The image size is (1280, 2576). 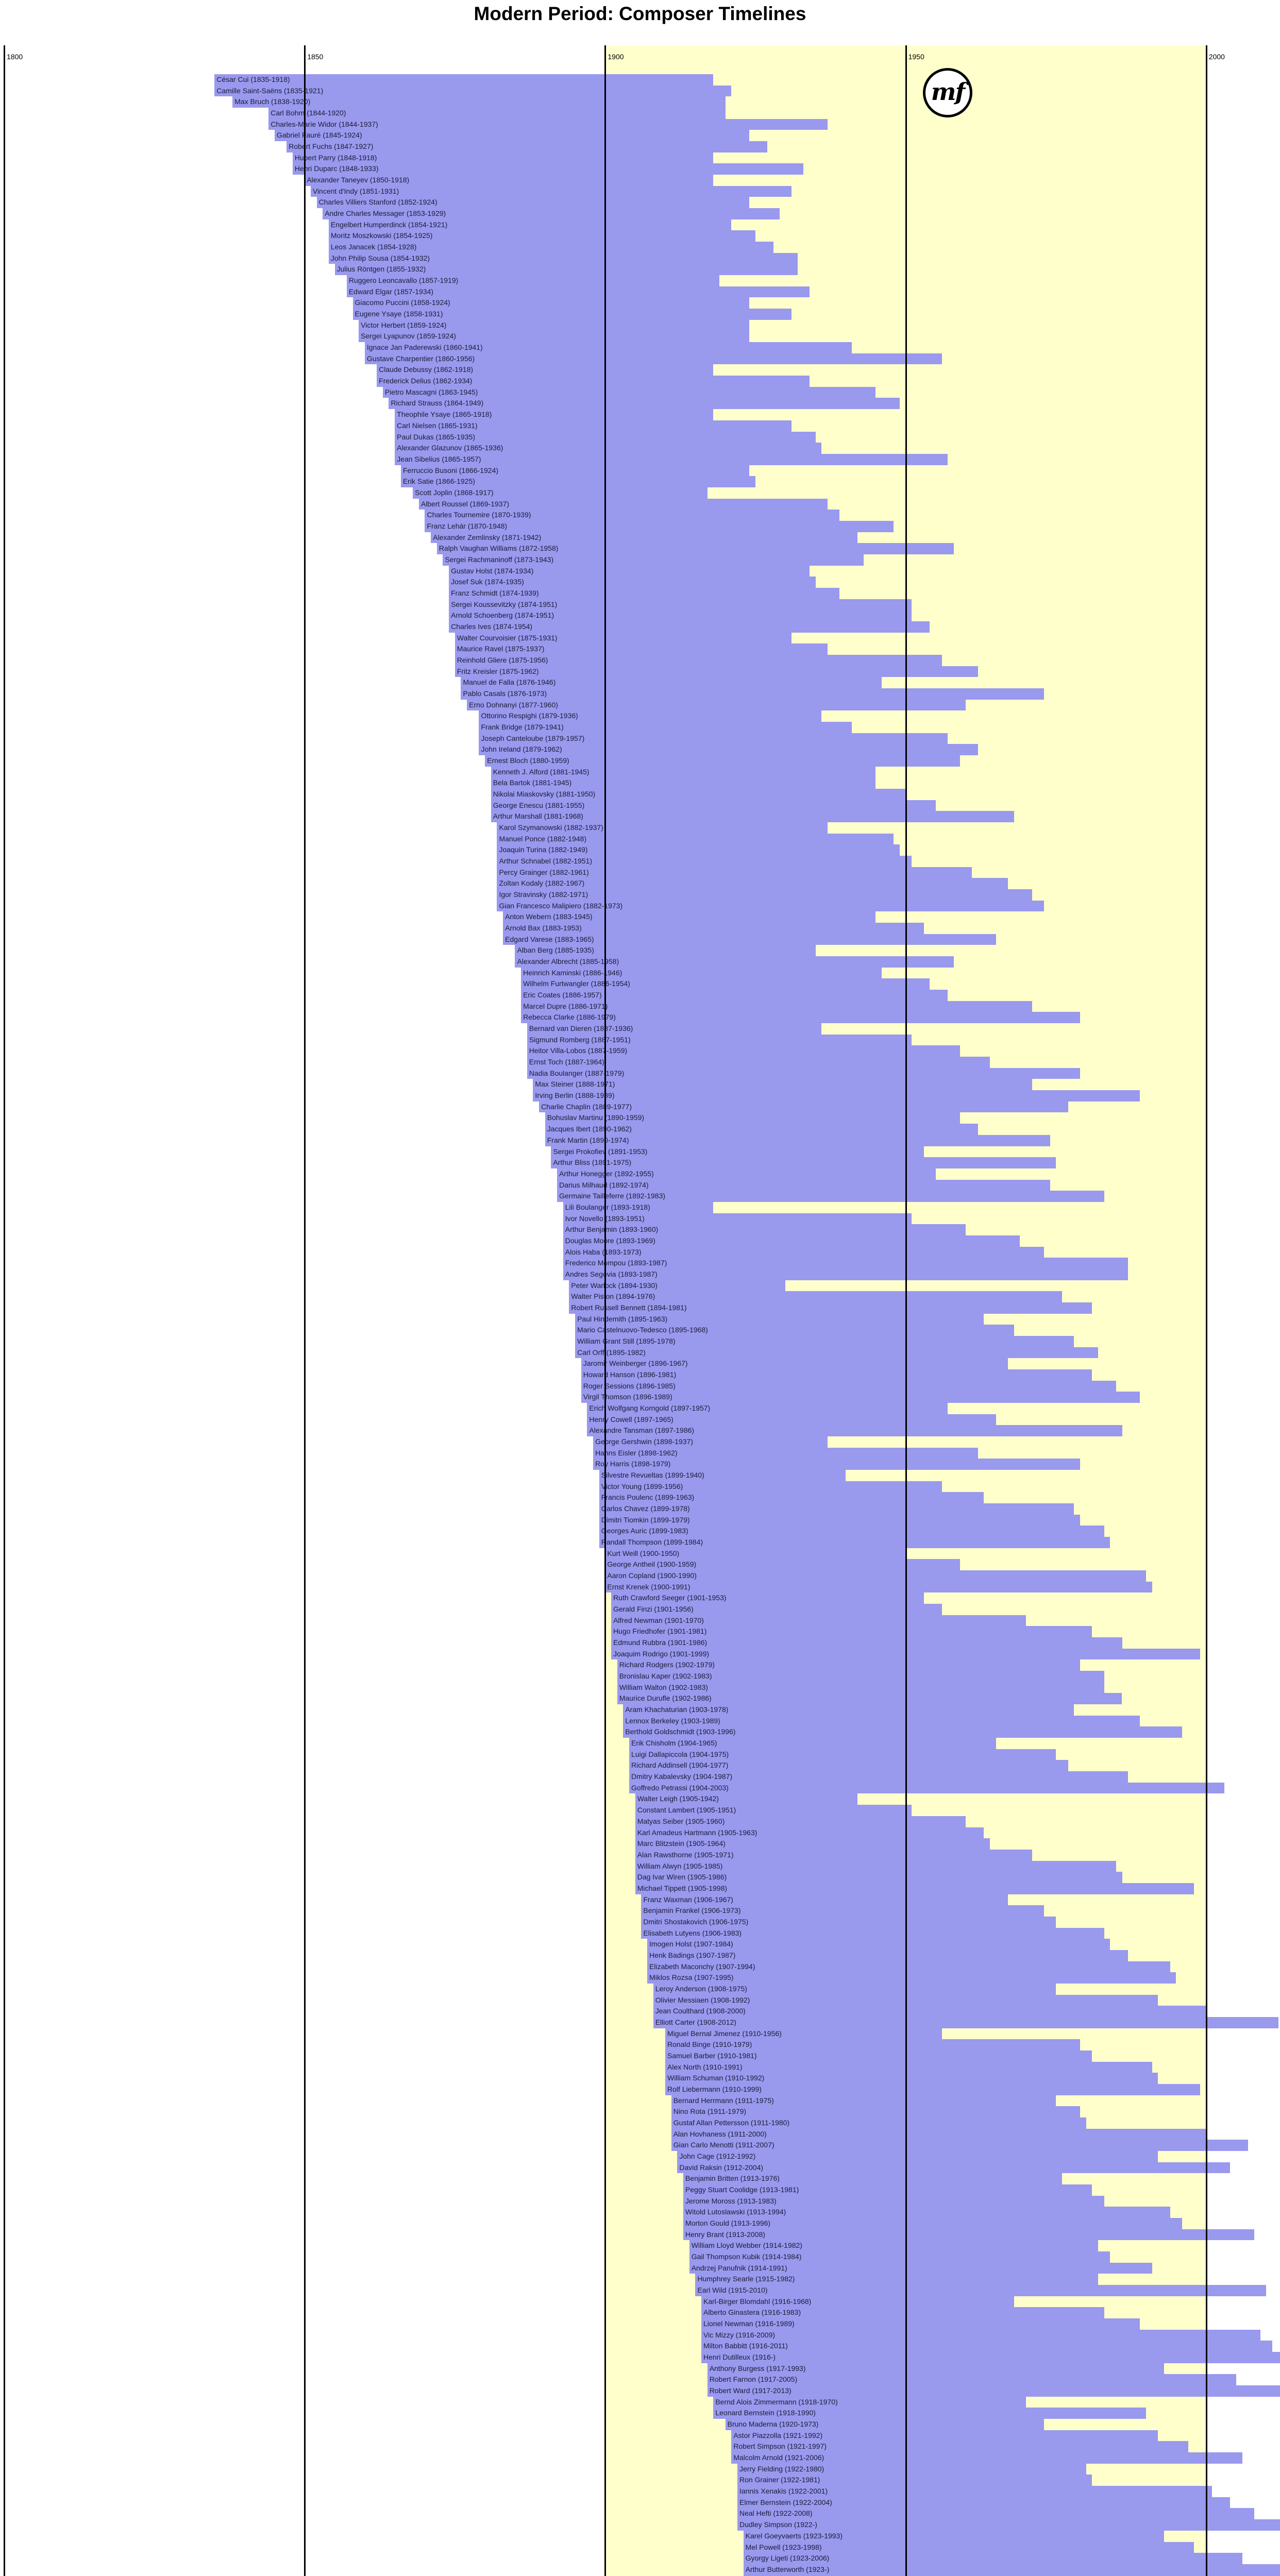 I want to click on composer-label: Ignace Jan Paderewski (1860-1941), so click(x=424, y=347).